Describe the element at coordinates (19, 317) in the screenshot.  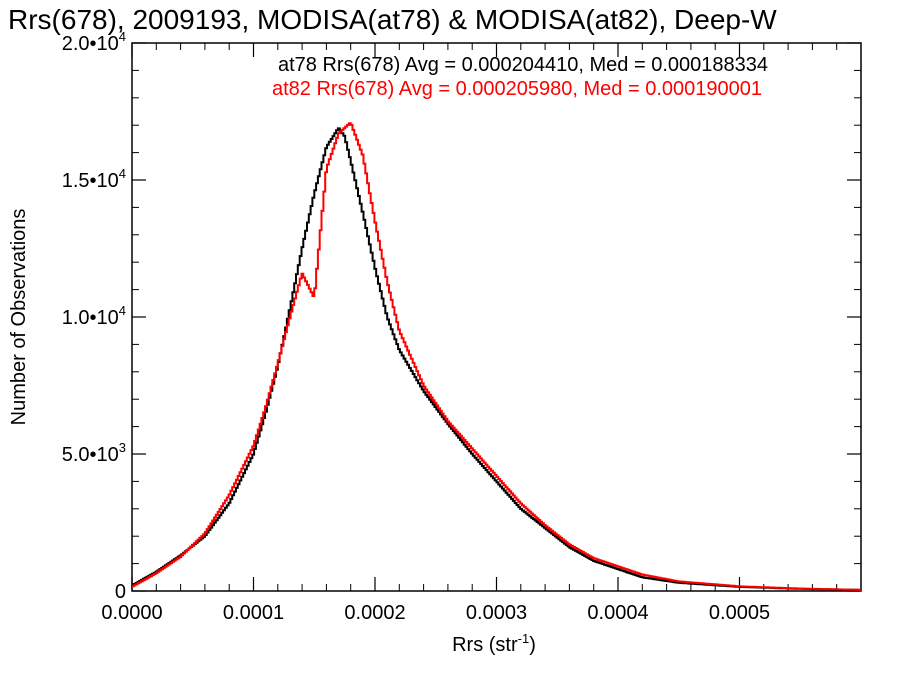
I see `y-axis-label: Number of Observations` at that location.